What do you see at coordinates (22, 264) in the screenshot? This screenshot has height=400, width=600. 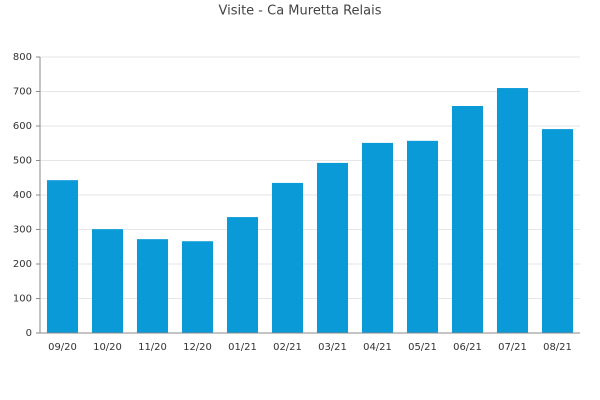 I see `y-tick-label: 200` at bounding box center [22, 264].